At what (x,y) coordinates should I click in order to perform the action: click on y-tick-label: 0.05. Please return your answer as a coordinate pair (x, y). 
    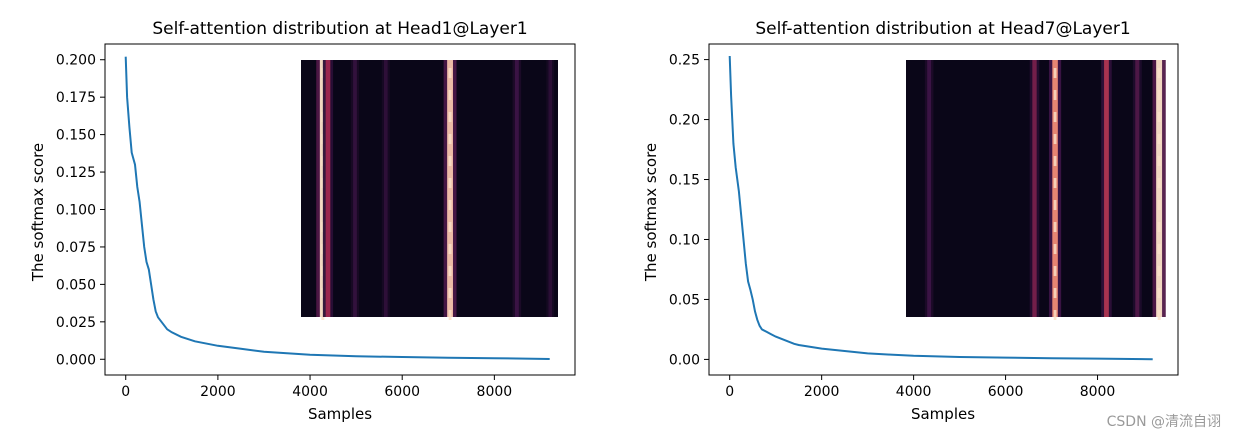
    Looking at the image, I should click on (684, 300).